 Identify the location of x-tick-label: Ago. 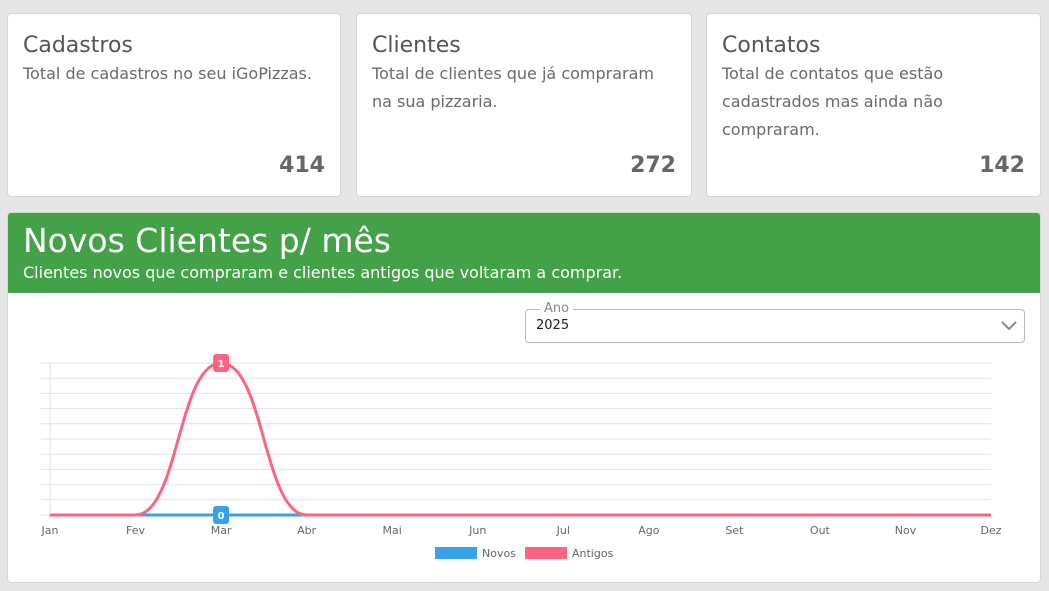
(649, 530).